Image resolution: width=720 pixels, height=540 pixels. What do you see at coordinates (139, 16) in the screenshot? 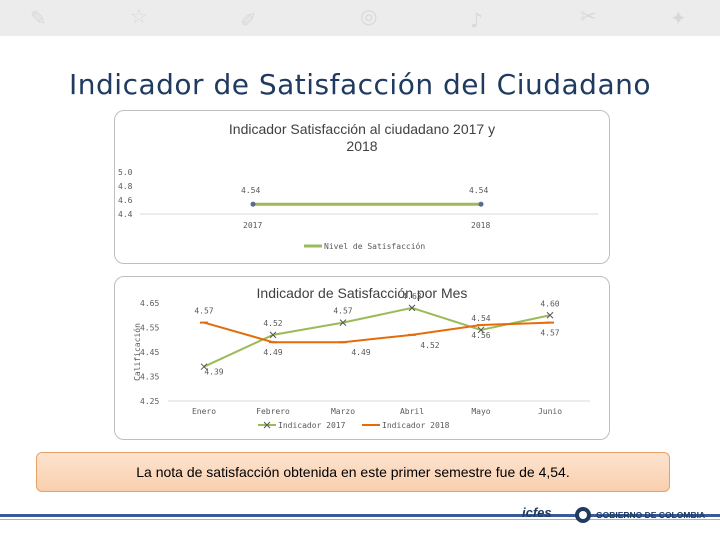
I see `star-doodle-icon: ☆` at bounding box center [139, 16].